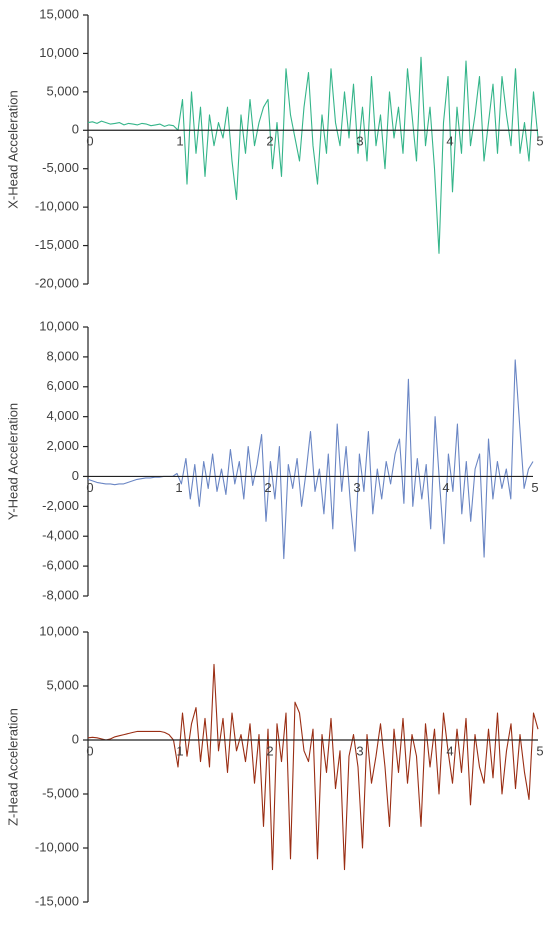 The image size is (550, 925). I want to click on y-axis-label: Y-Head Acceleration, so click(12, 461).